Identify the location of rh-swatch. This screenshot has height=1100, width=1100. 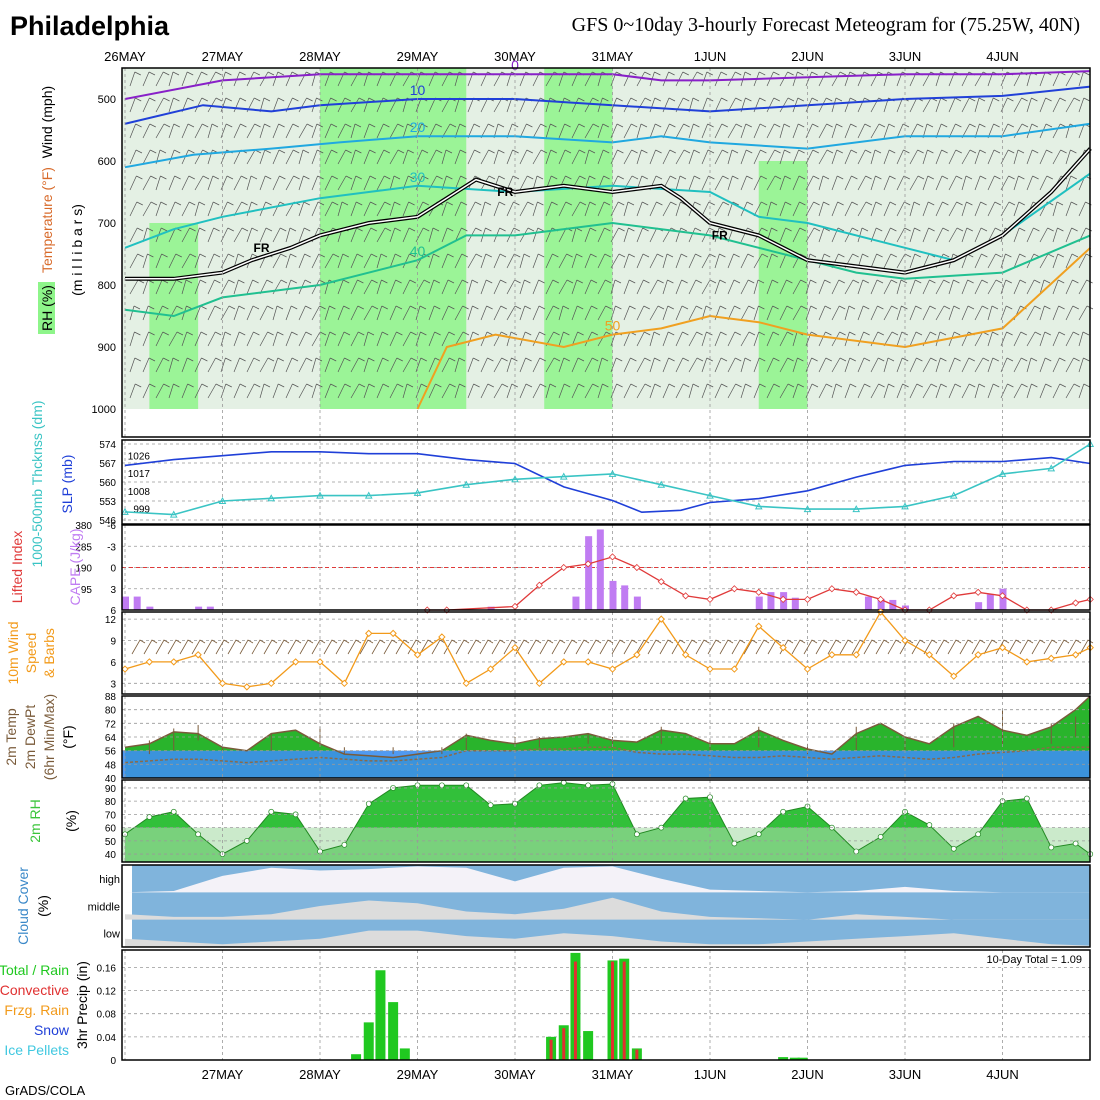
(46, 308).